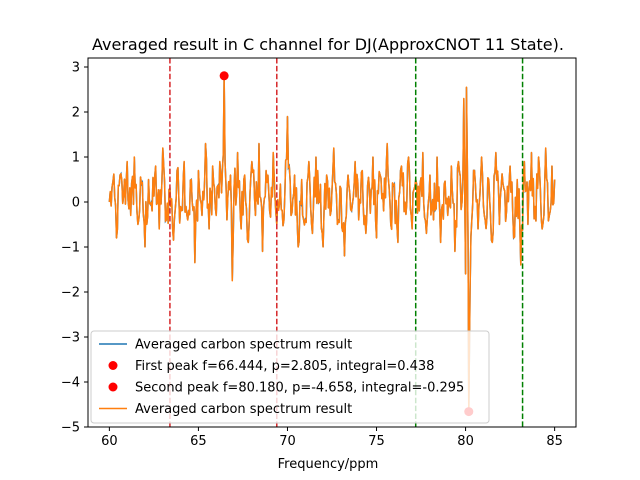  Describe the element at coordinates (70, 248) in the screenshot. I see `y-tick-label: −1` at that location.